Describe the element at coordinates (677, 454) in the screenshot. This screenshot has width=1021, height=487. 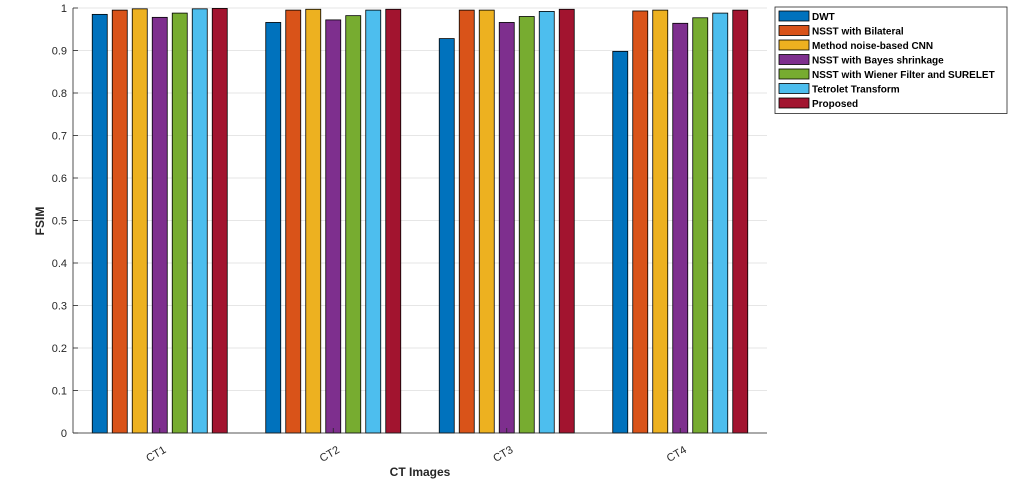
I see `x-tick-label: CT4` at that location.